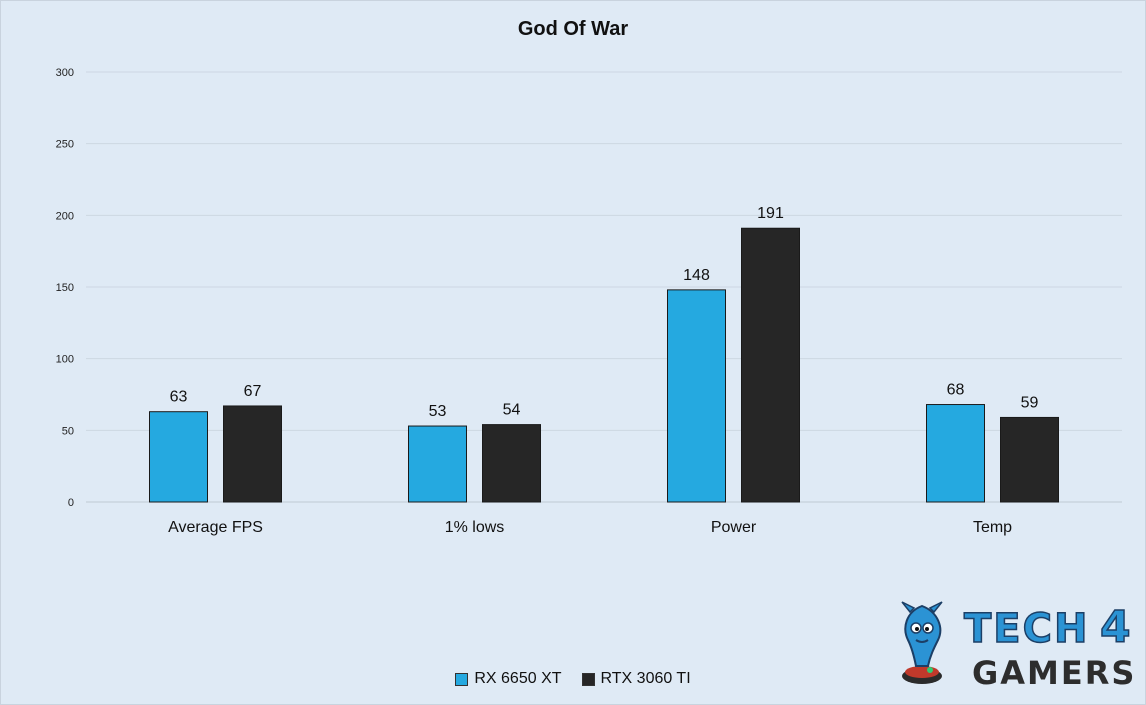 Image resolution: width=1146 pixels, height=705 pixels. Describe the element at coordinates (215, 527) in the screenshot. I see `x-category-label: Average FPS` at that location.